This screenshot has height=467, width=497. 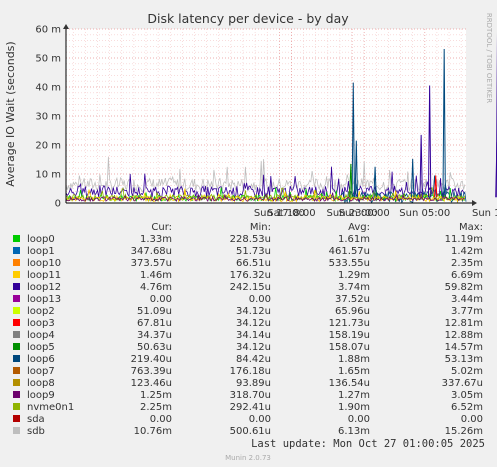 I want to click on legend-value: 176.32u, so click(x=250, y=275).